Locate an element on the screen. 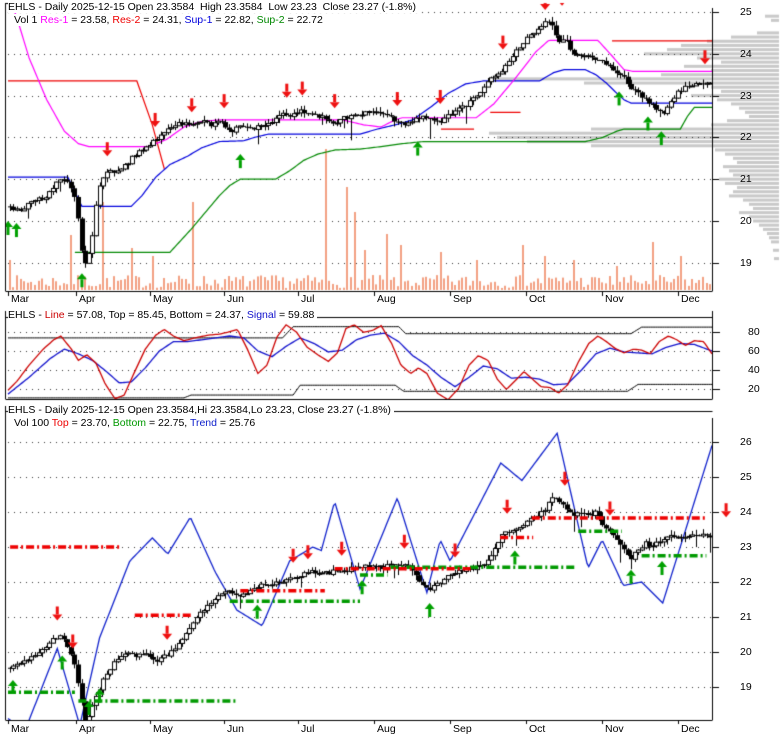 The width and height of the screenshot is (780, 745). legend-token: = 57.08, Top = 85.45, Bottom = 24.37, is located at coordinates (155, 315).